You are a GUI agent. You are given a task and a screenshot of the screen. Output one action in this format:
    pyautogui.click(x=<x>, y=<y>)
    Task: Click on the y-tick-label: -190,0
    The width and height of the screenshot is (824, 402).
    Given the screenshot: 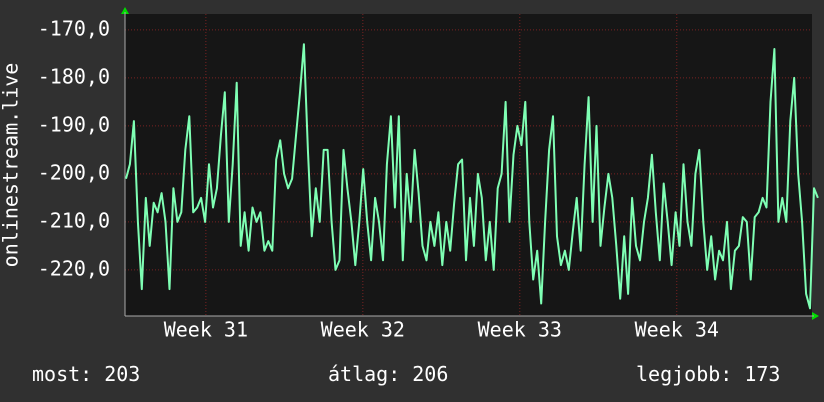 What is the action you would take?
    pyautogui.click(x=74, y=124)
    